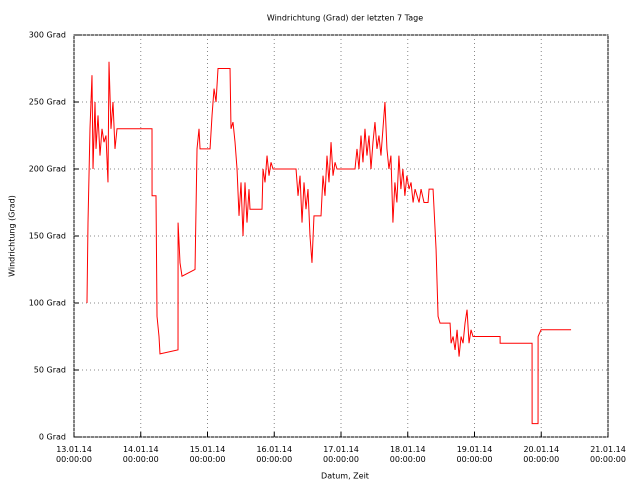 This screenshot has width=640, height=480. What do you see at coordinates (47, 102) in the screenshot?
I see `y-tick-label: 250 Grad` at bounding box center [47, 102].